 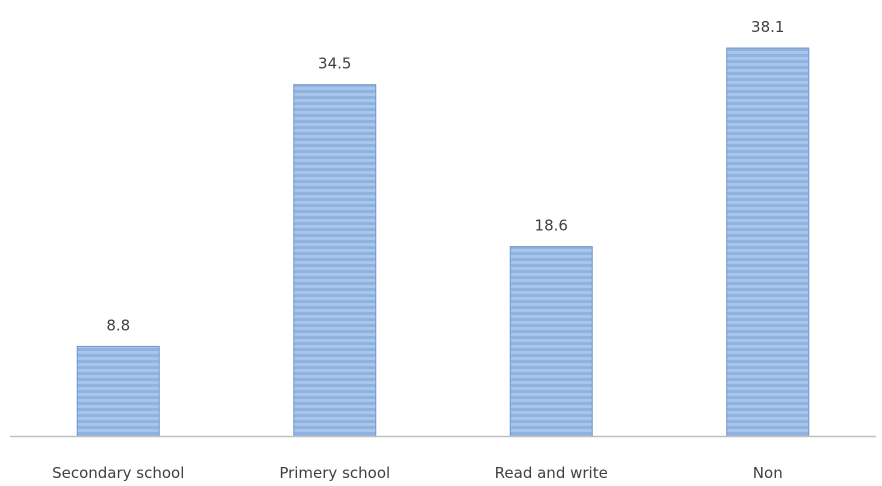 What do you see at coordinates (551, 226) in the screenshot?
I see `value-label: 18.6` at bounding box center [551, 226].